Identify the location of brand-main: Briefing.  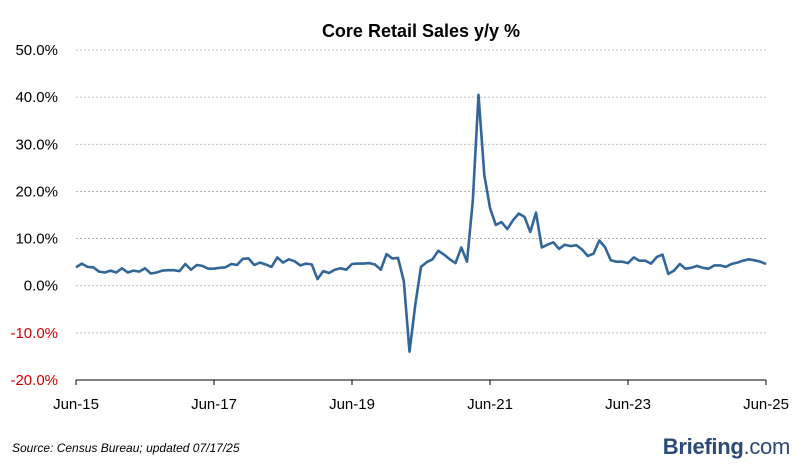
(703, 446).